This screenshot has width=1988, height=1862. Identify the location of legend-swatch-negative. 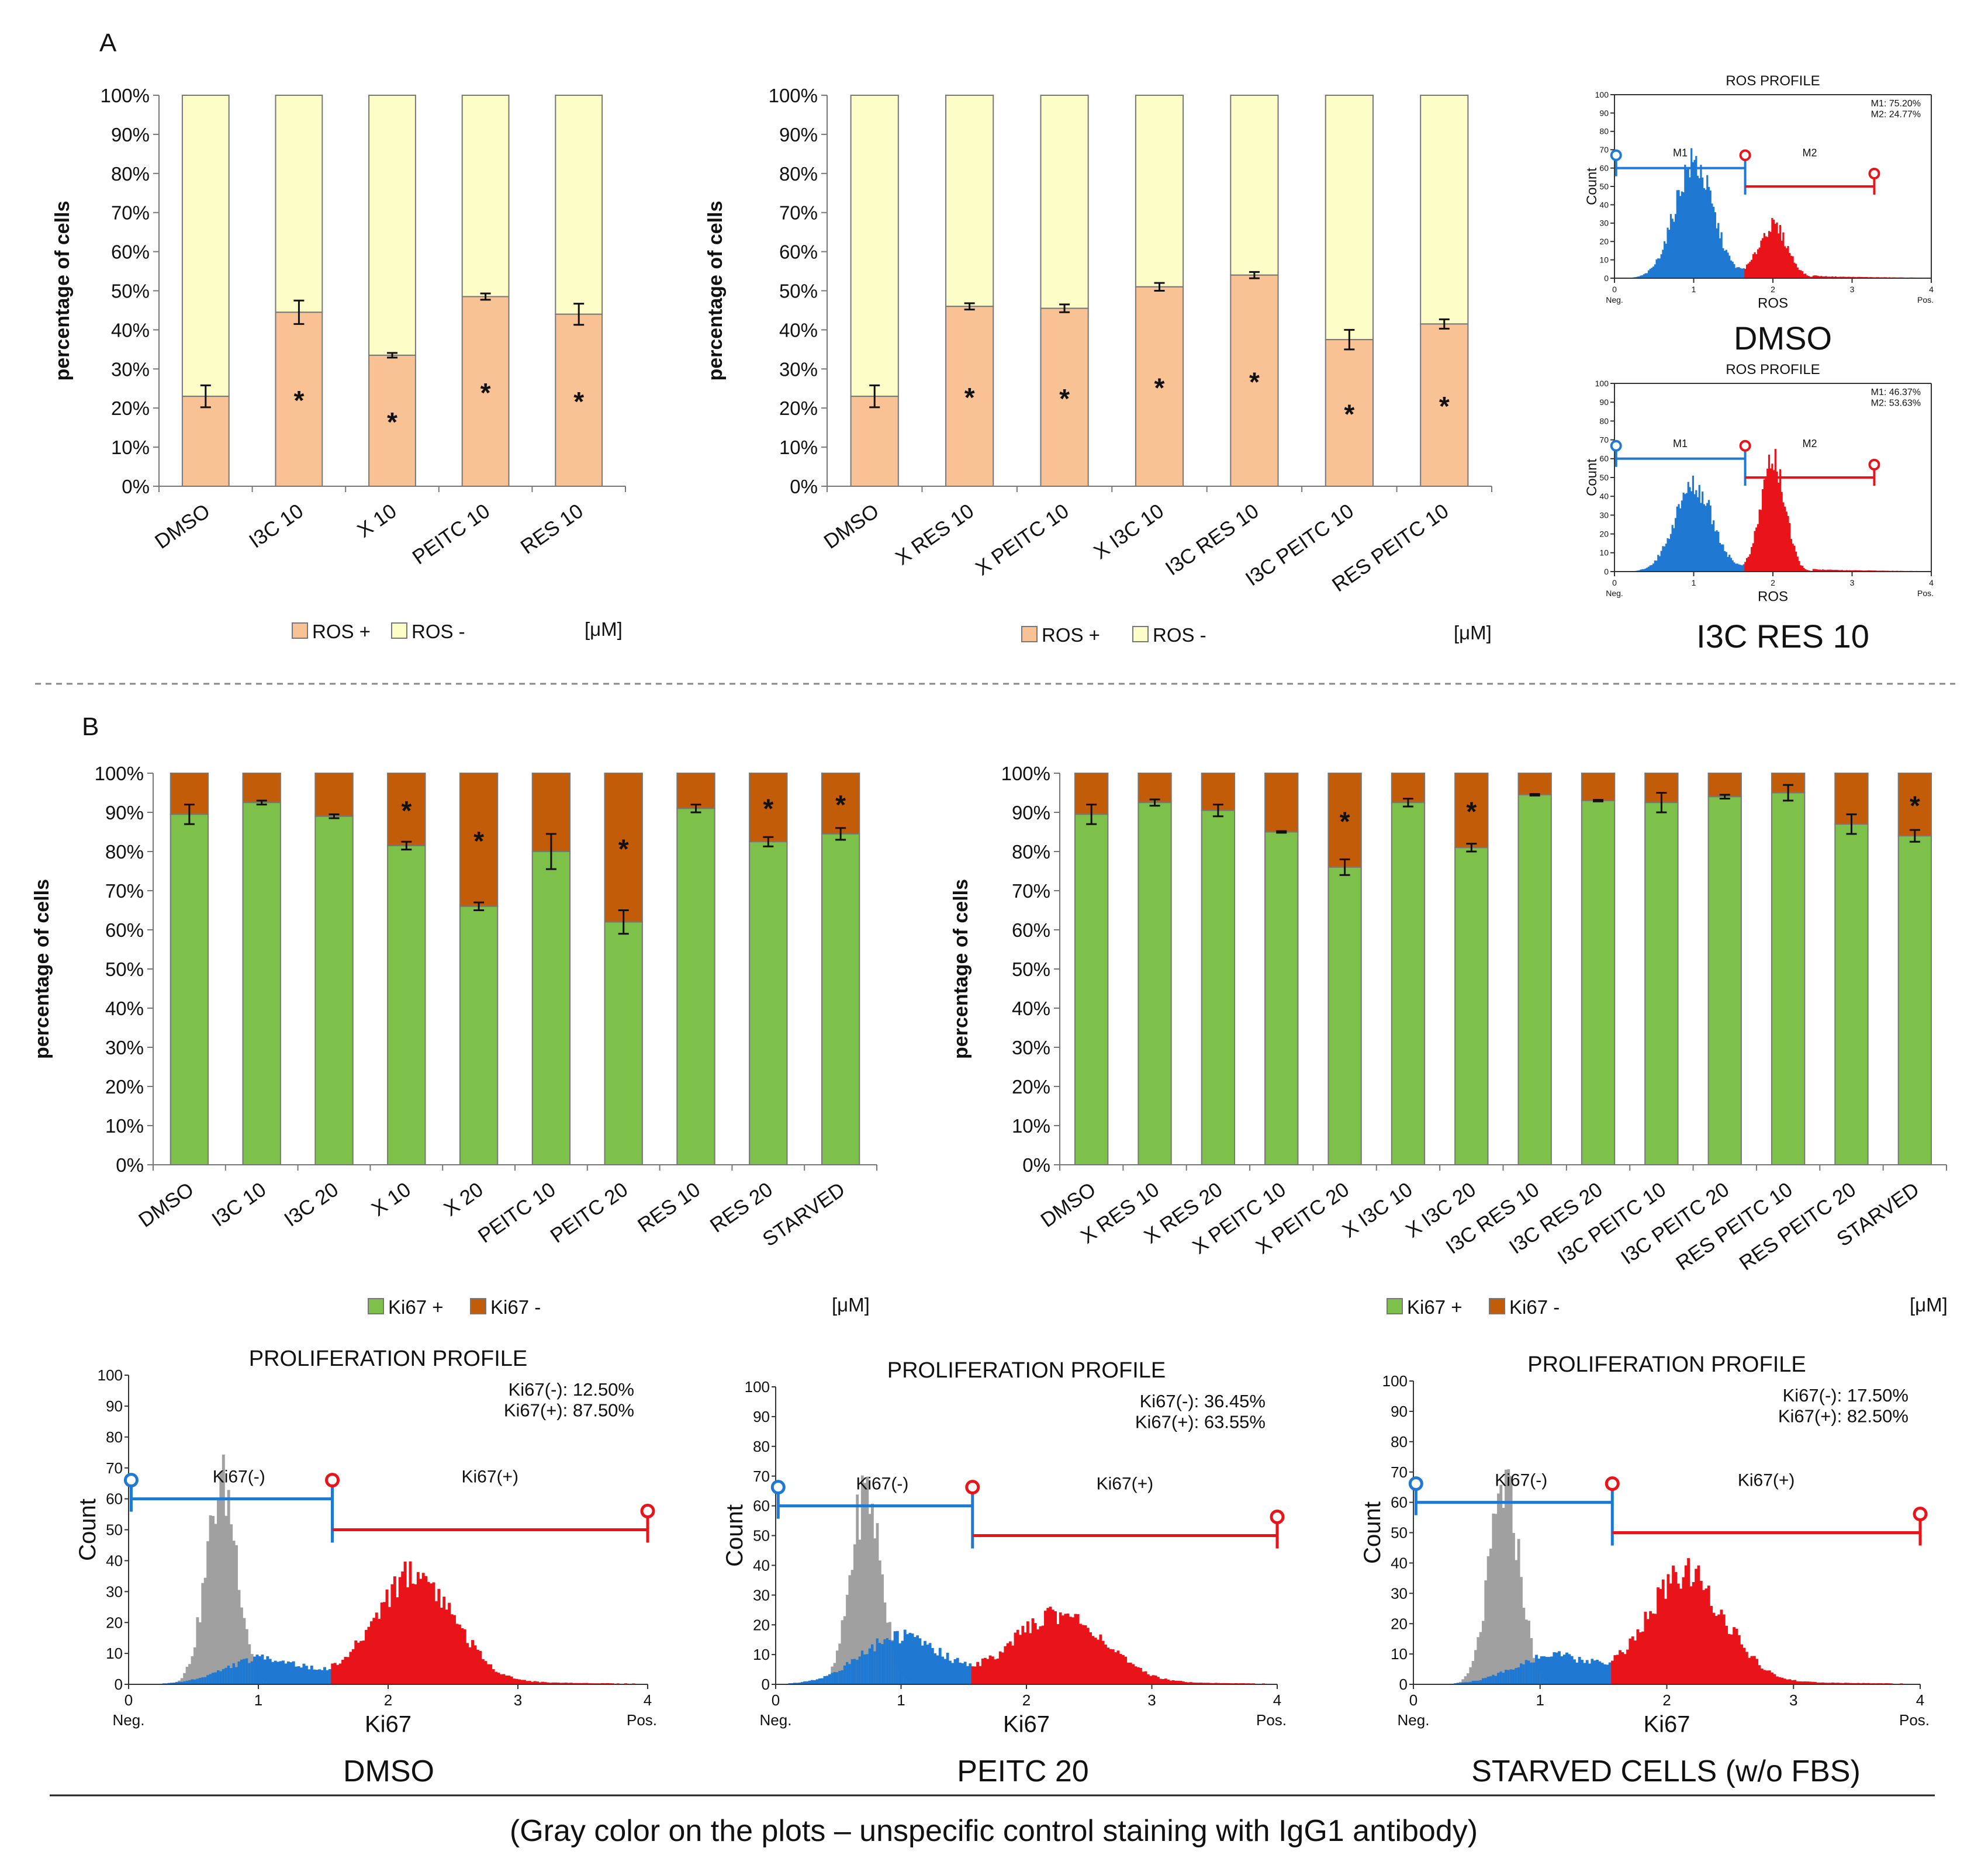
(1140, 634).